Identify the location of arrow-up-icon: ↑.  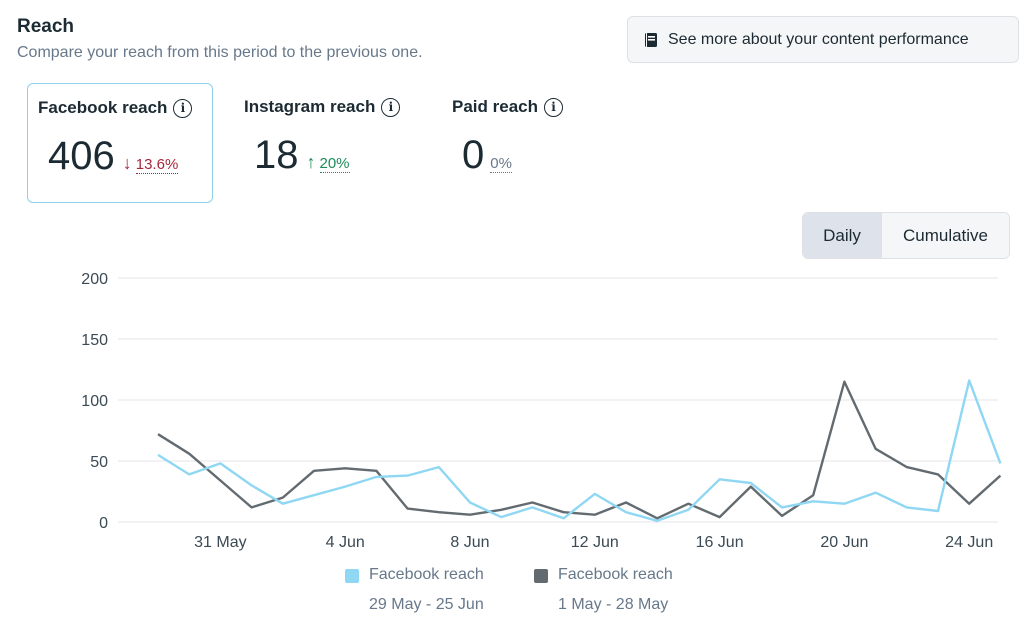
(311, 162).